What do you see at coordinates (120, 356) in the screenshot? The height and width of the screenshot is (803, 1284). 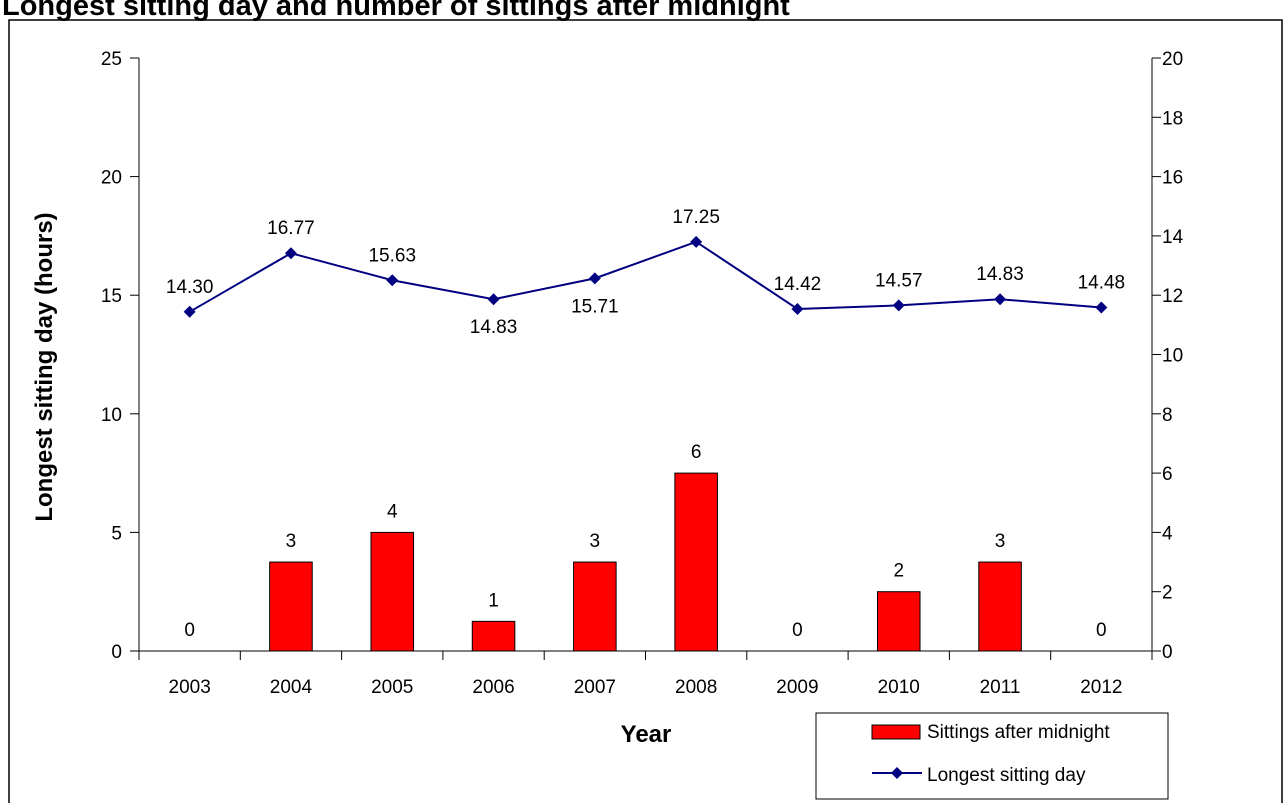 I see `left-axis-ticks: 0 5 10 15 20 25` at bounding box center [120, 356].